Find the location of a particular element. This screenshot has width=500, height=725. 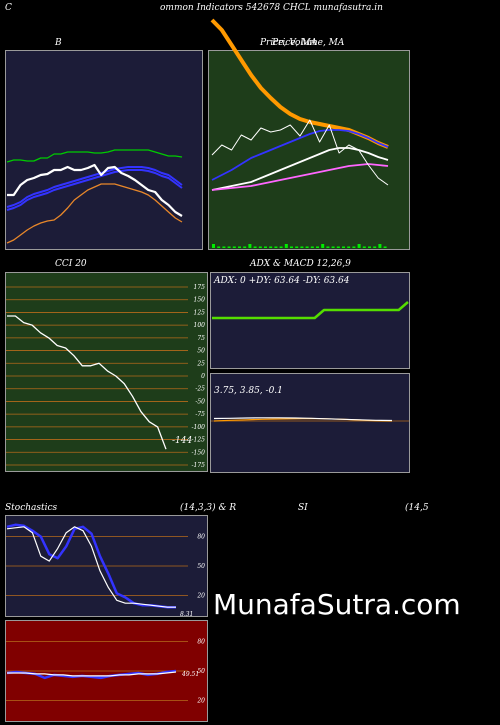

price-panel is located at coordinates (309, 150).